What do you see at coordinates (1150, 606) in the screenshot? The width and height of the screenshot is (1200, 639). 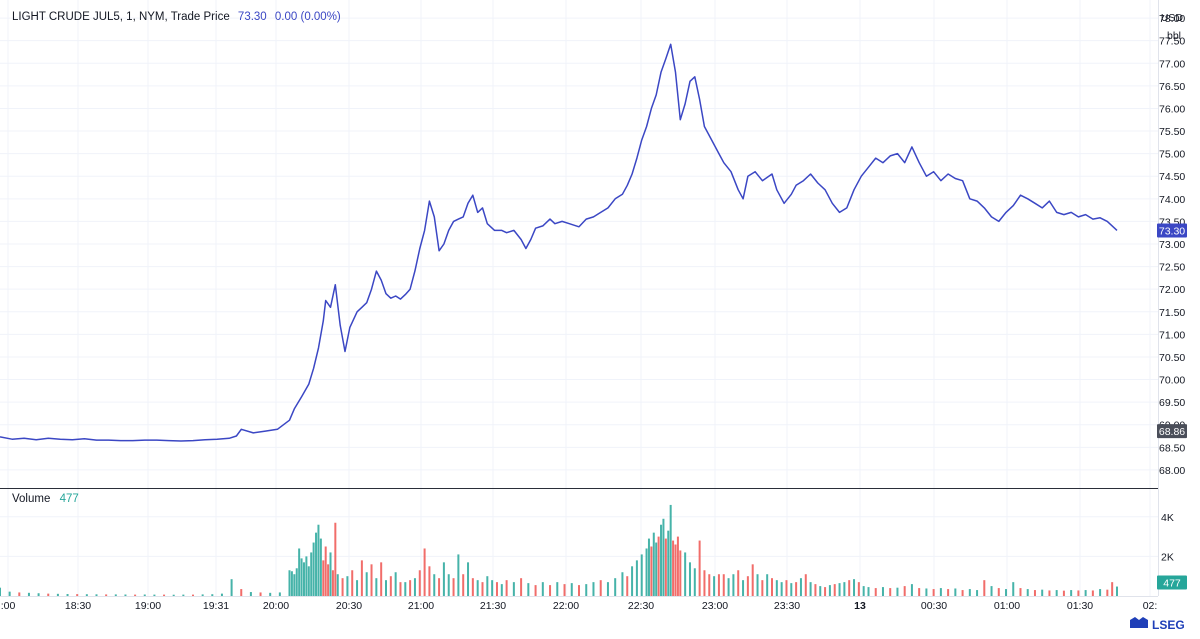 I see `time-tick-label: 02:` at bounding box center [1150, 606].